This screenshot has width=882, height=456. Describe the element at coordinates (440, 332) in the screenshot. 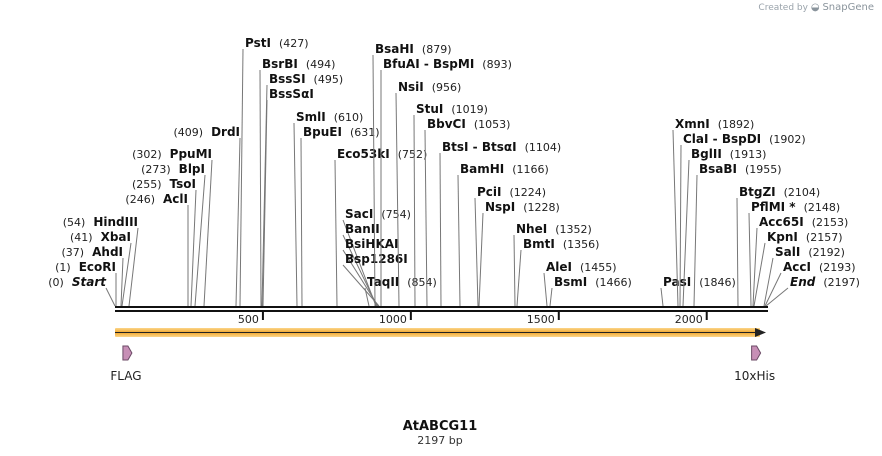

I see `orf-arrow` at that location.